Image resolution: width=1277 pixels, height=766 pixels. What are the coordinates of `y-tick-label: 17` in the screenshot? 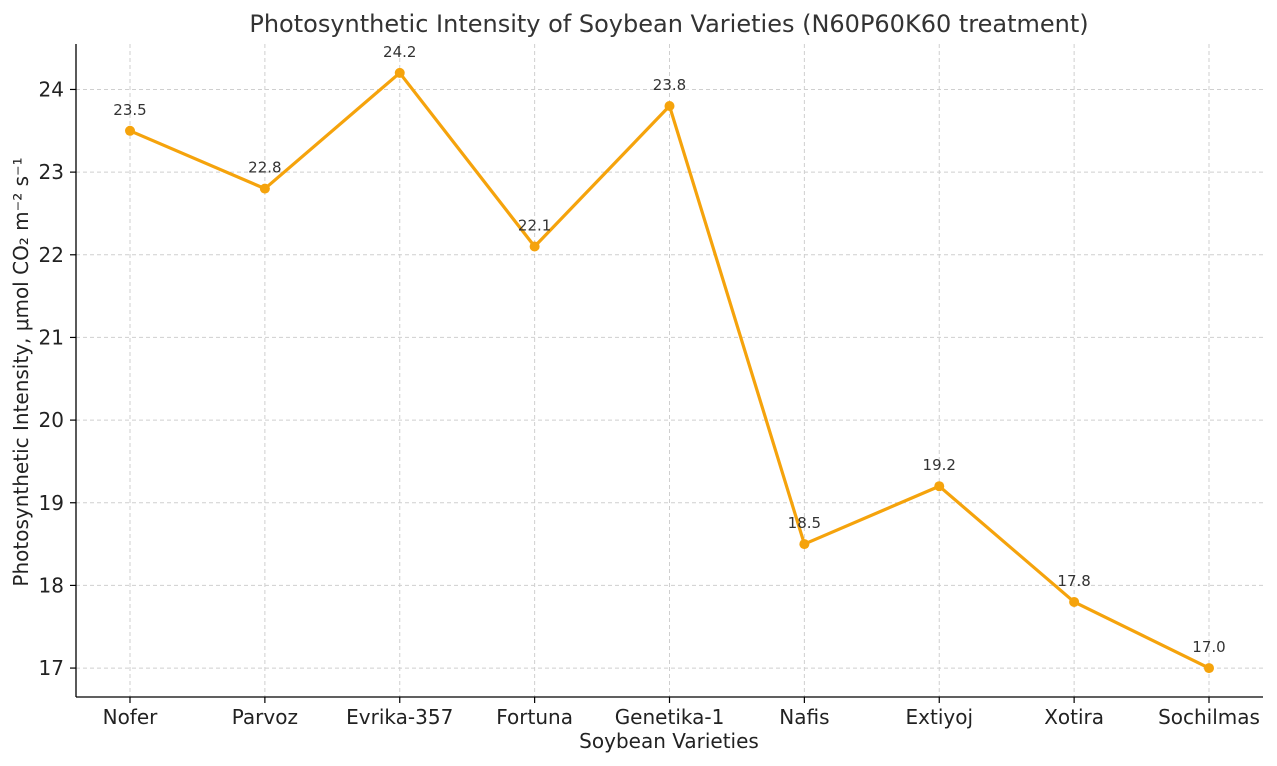 It's located at (51, 668).